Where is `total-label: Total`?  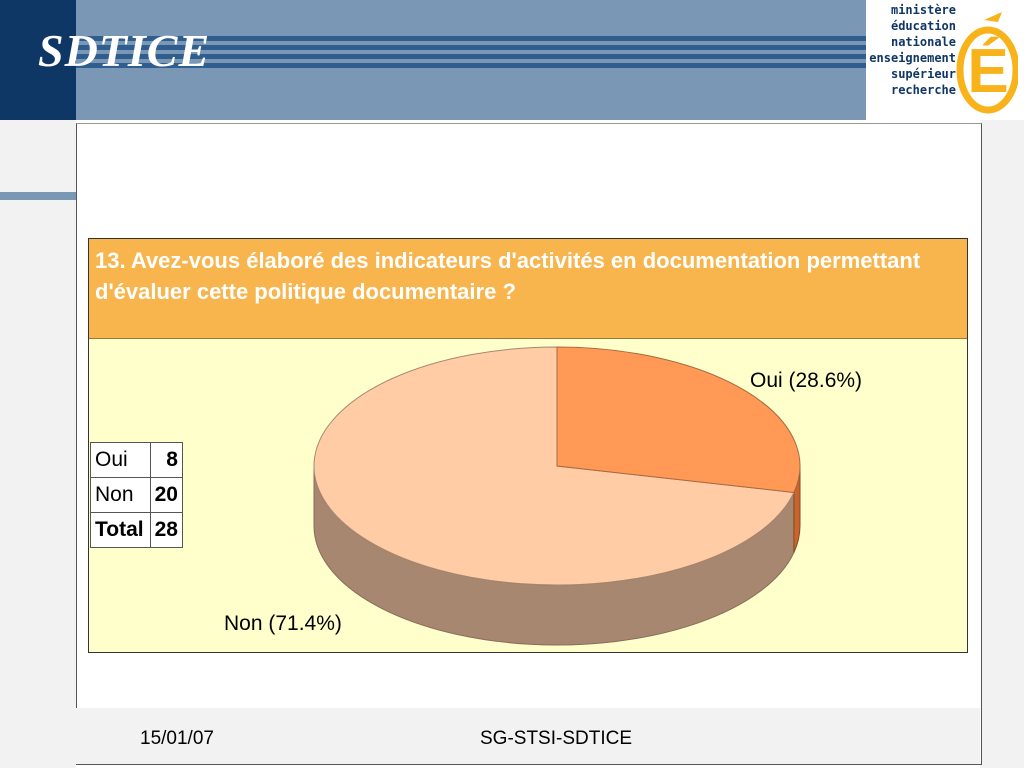 total-label: Total is located at coordinates (120, 530).